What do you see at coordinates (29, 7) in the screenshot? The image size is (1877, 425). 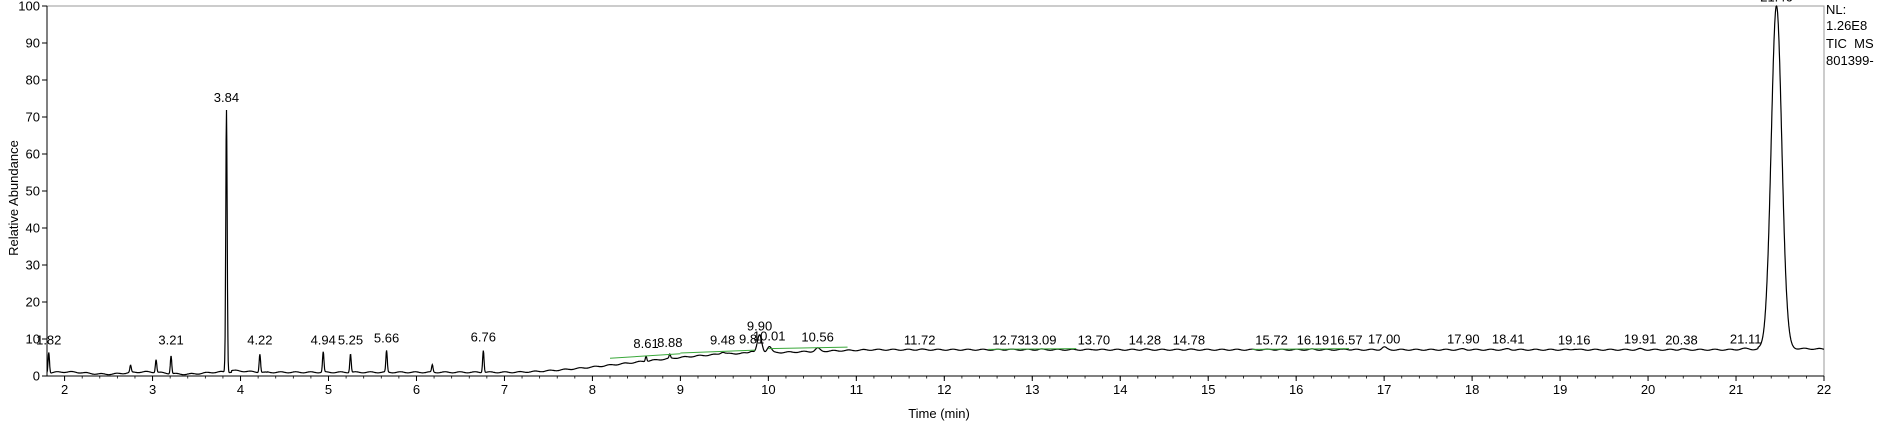 I see `y-tick-label: 100` at bounding box center [29, 7].